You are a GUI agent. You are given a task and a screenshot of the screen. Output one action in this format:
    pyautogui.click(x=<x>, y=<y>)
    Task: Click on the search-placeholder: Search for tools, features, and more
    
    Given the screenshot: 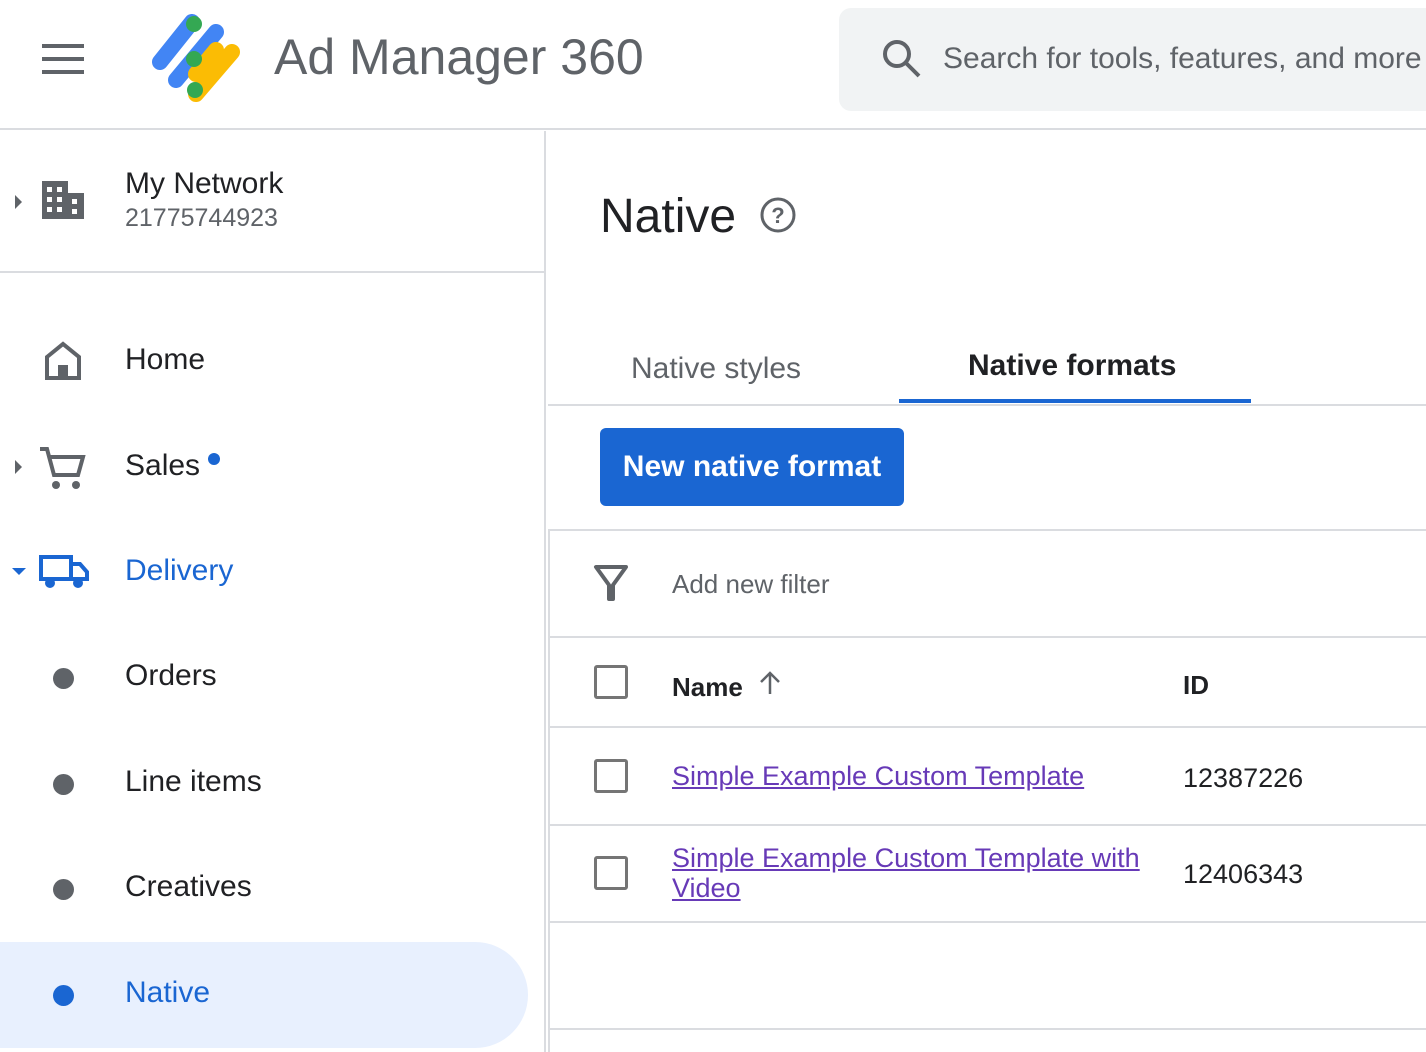 What is the action you would take?
    pyautogui.click(x=1182, y=58)
    